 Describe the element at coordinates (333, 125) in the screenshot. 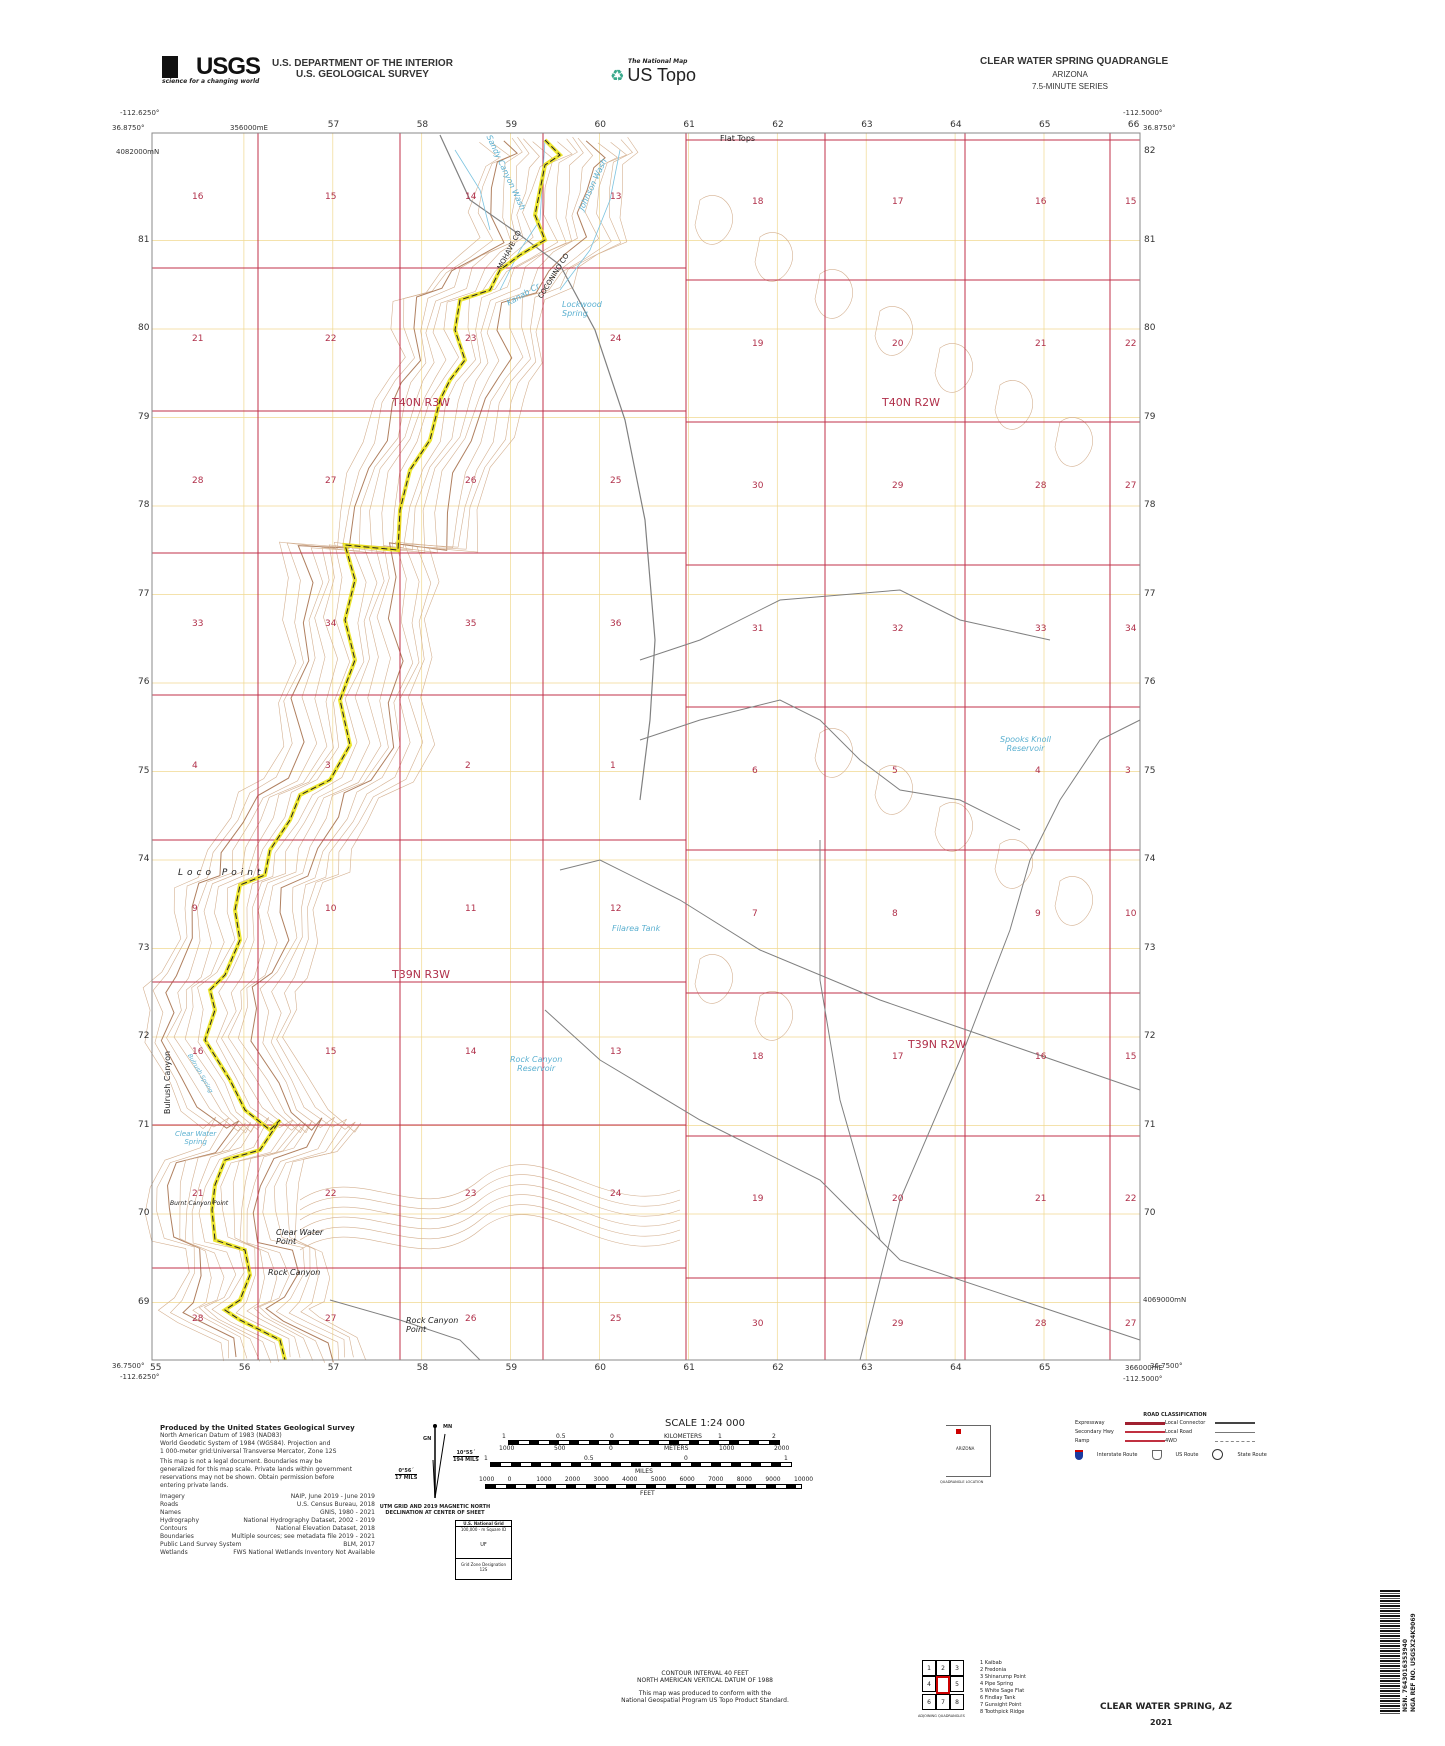

I see `easting-tick-label: 57` at that location.